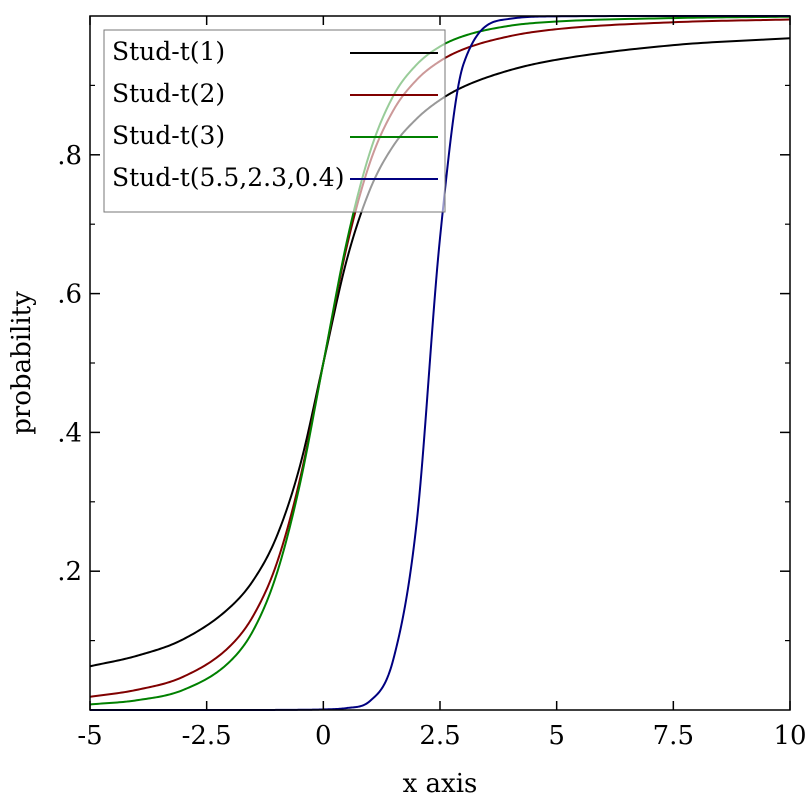 The width and height of the screenshot is (812, 812). Describe the element at coordinates (673, 736) in the screenshot. I see `x-tick-label: 7.5` at that location.